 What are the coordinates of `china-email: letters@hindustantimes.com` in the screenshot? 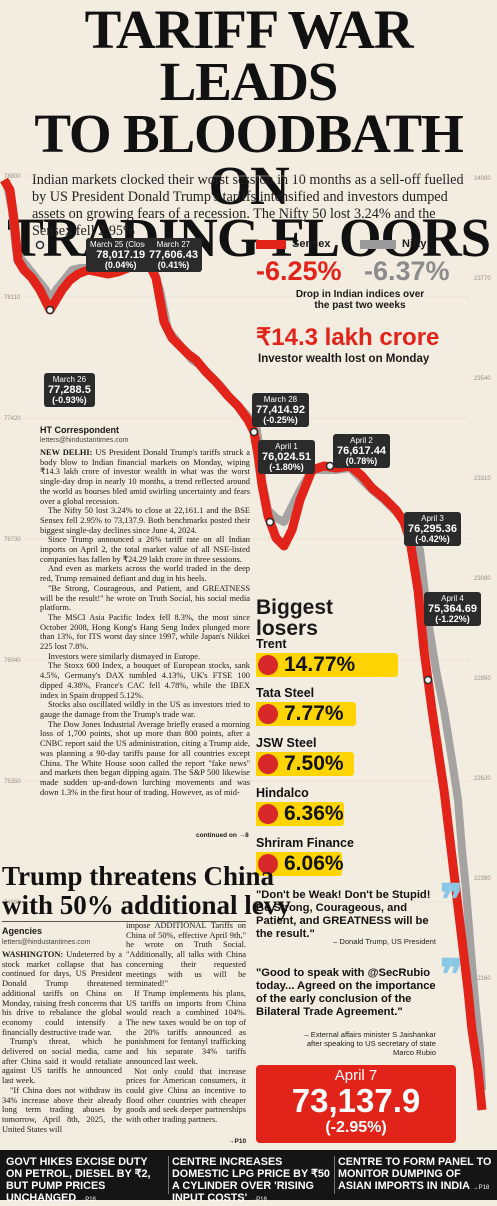 It's located at (46, 942).